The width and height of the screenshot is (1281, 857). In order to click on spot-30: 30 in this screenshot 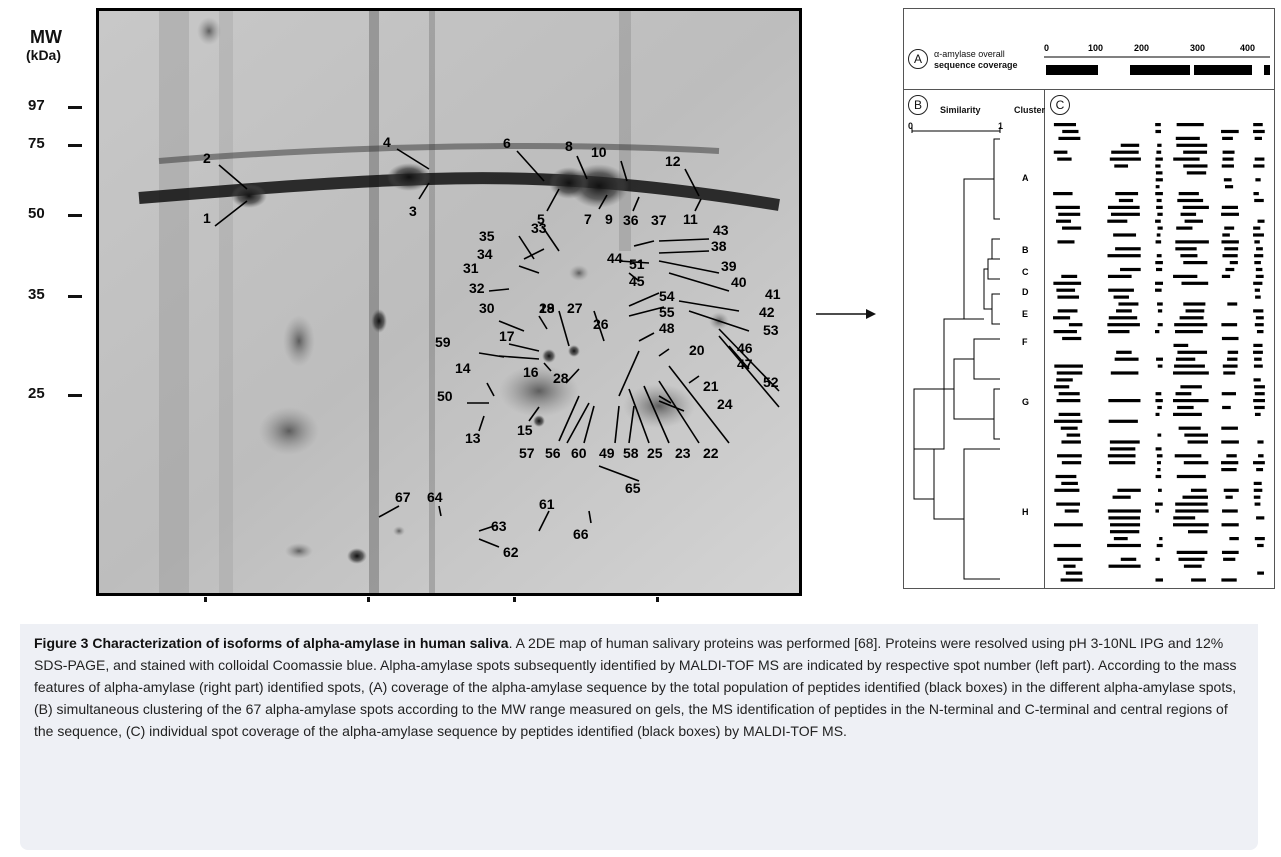, I will do `click(487, 308)`.